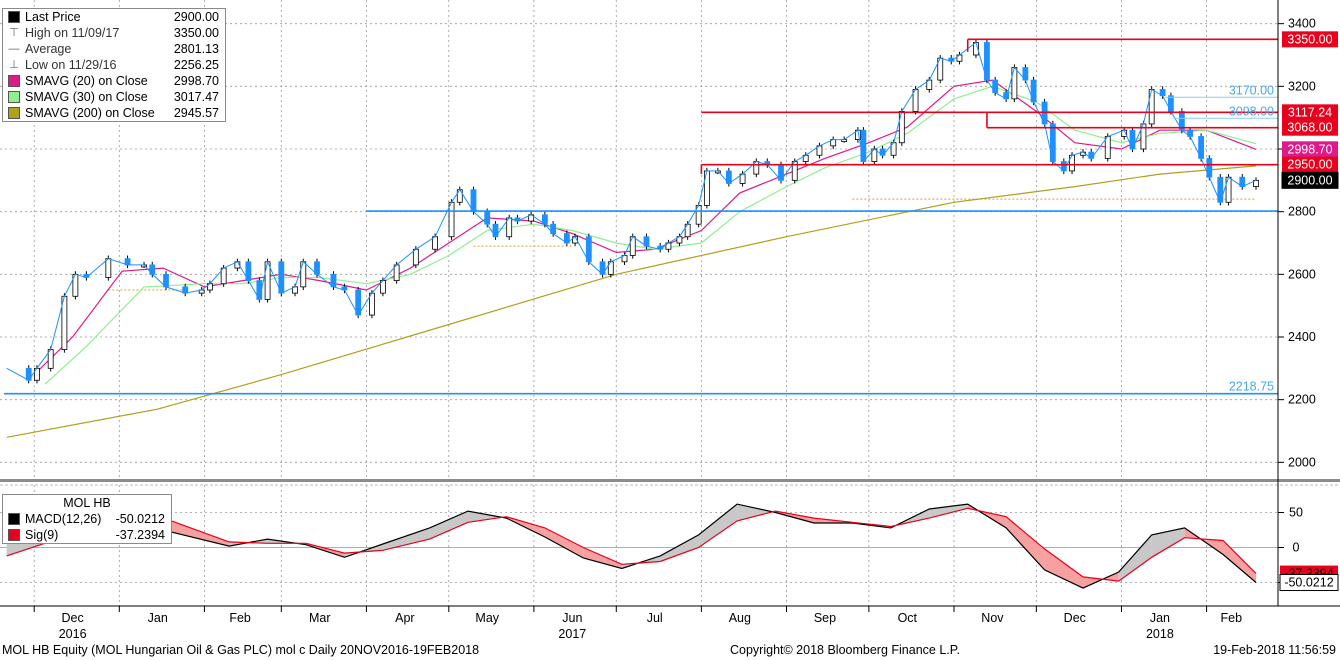  I want to click on legend-row: SMAVG (30) on Close 3017.47, so click(114, 97).